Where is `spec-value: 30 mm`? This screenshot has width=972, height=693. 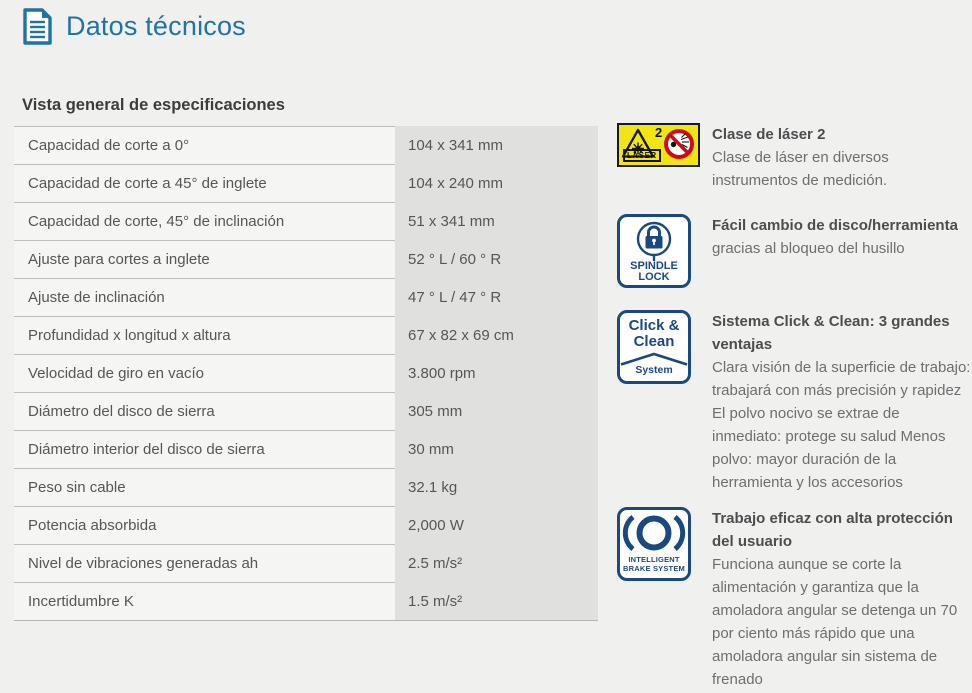
spec-value: 30 mm is located at coordinates (496, 449).